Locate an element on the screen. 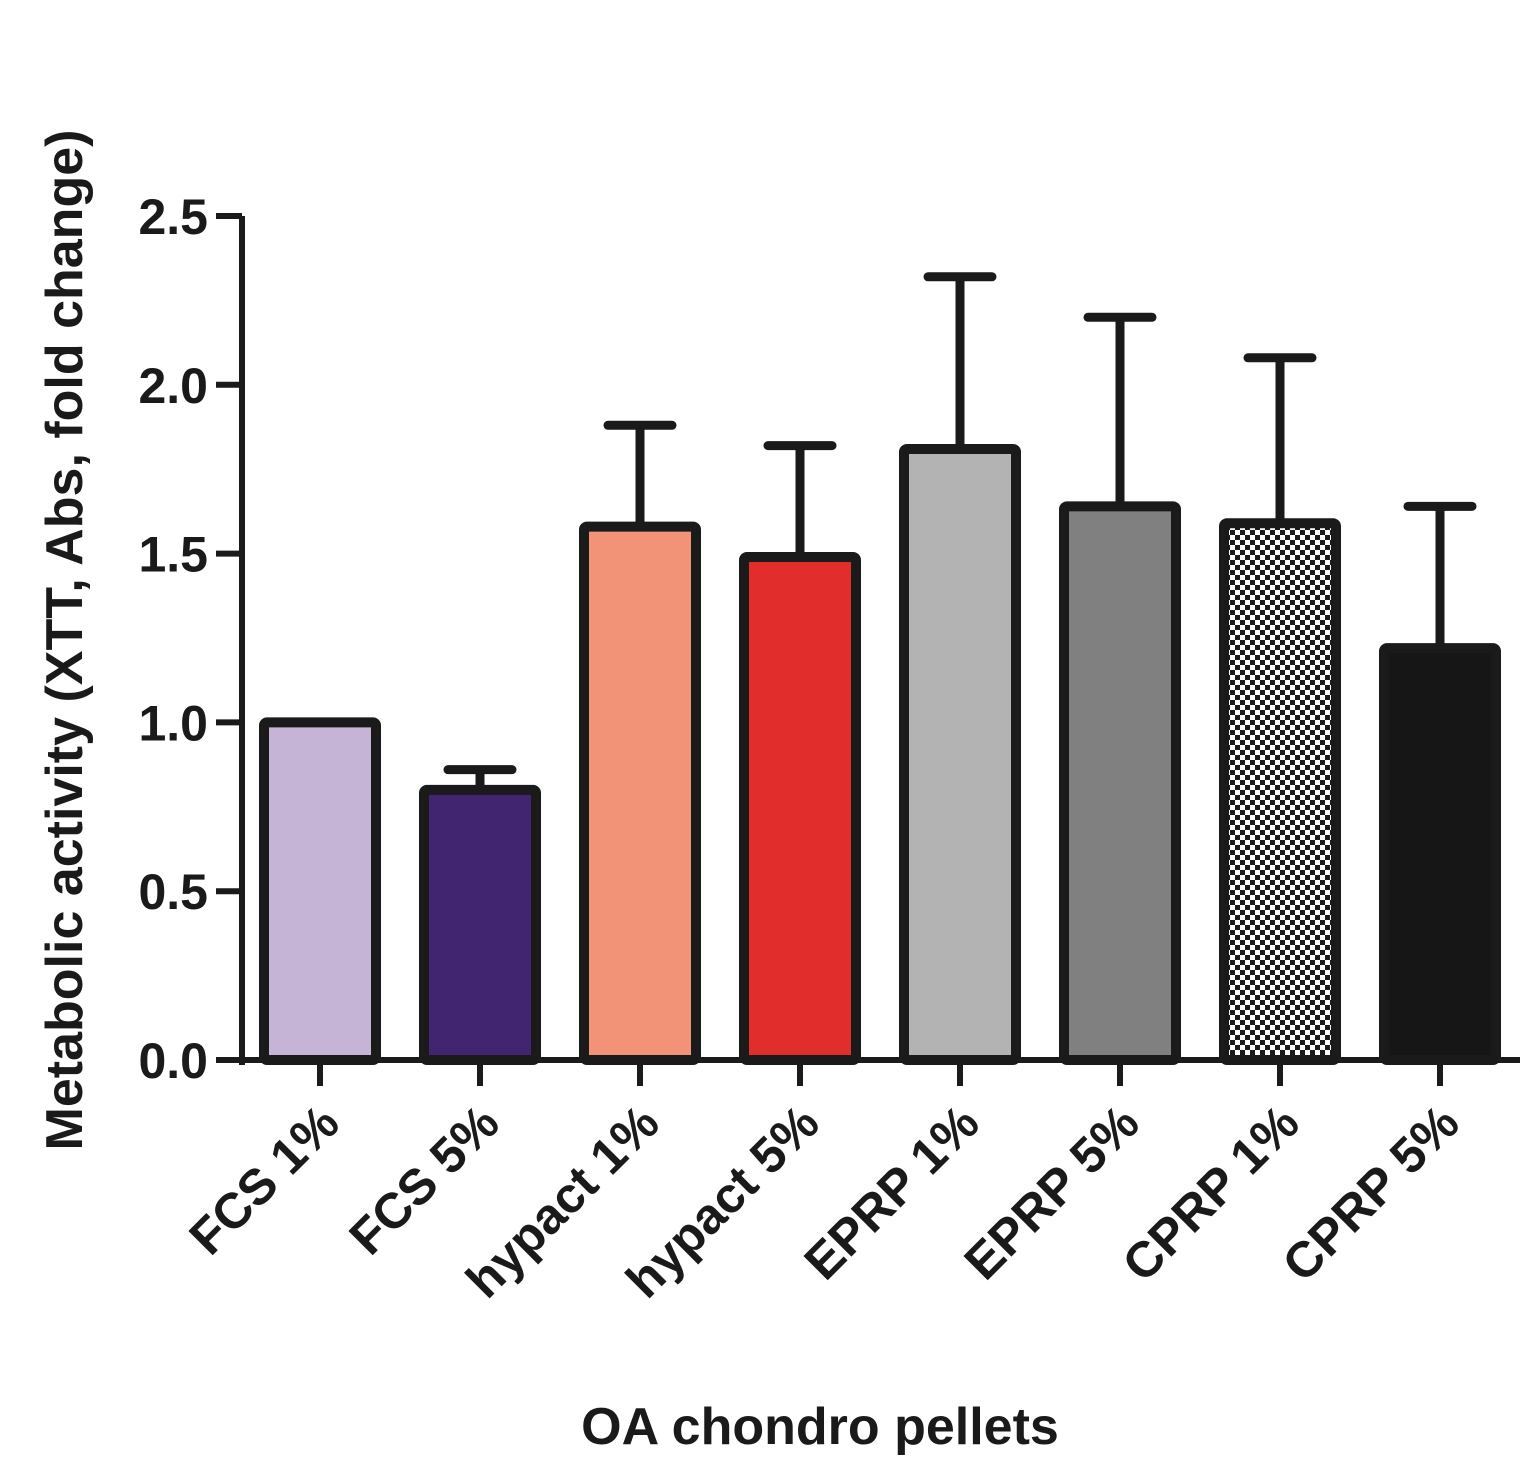 This screenshot has height=1478, width=1539. y-tick-label: 0.5 is located at coordinates (173, 892).